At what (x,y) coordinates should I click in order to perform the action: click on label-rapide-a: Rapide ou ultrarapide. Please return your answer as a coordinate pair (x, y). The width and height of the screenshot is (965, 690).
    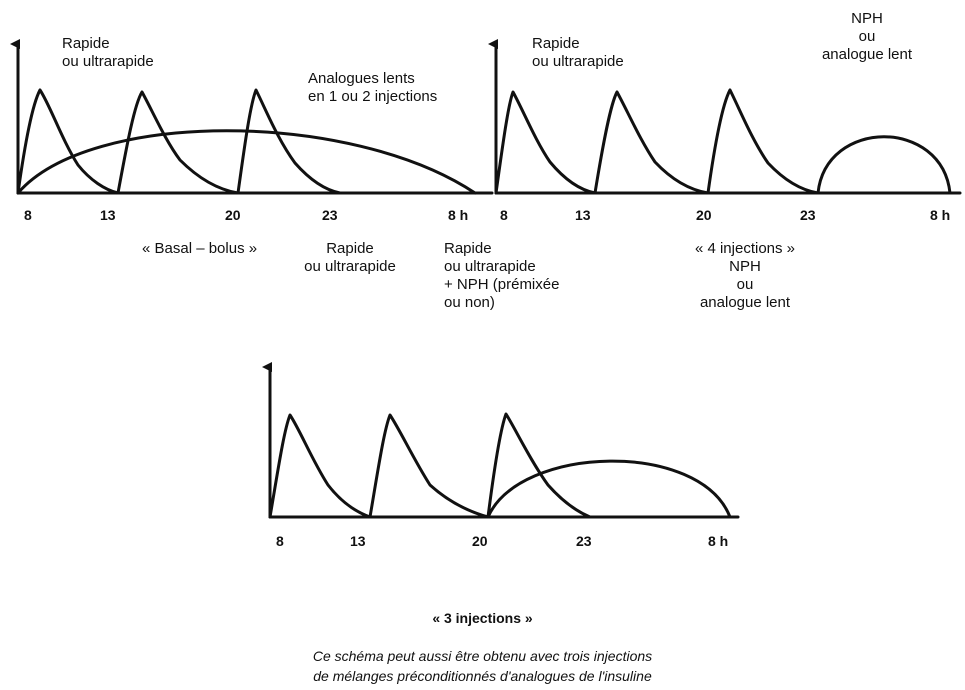
    Looking at the image, I should click on (108, 53).